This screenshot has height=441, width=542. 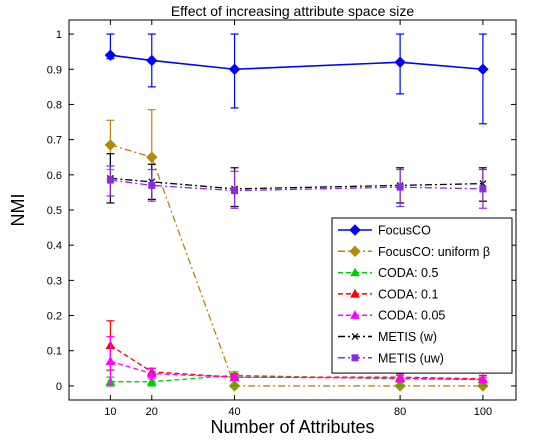 What do you see at coordinates (54, 211) in the screenshot?
I see `y-tick-label: 0.5` at bounding box center [54, 211].